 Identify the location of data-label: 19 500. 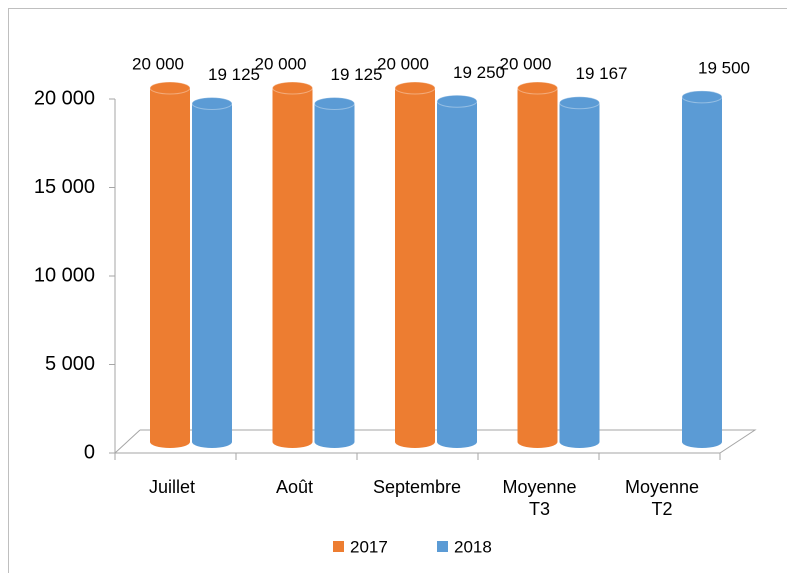
(724, 67).